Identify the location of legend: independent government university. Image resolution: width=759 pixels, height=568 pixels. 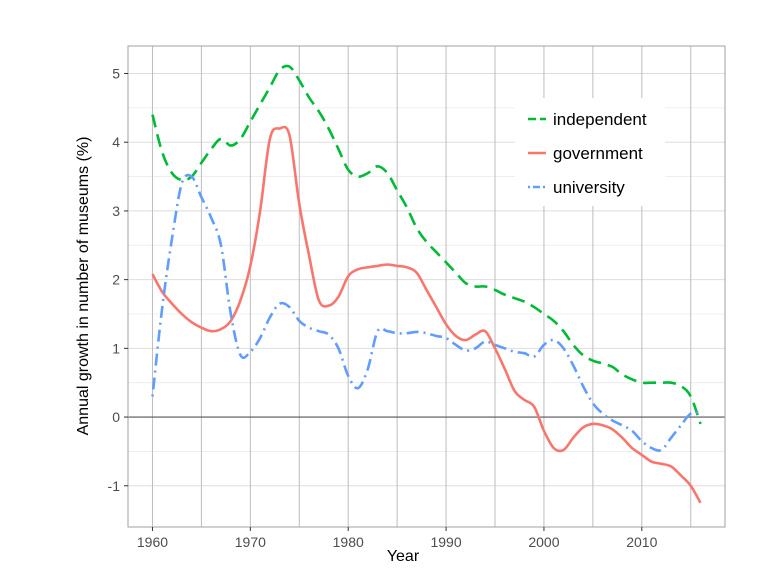
(590, 152).